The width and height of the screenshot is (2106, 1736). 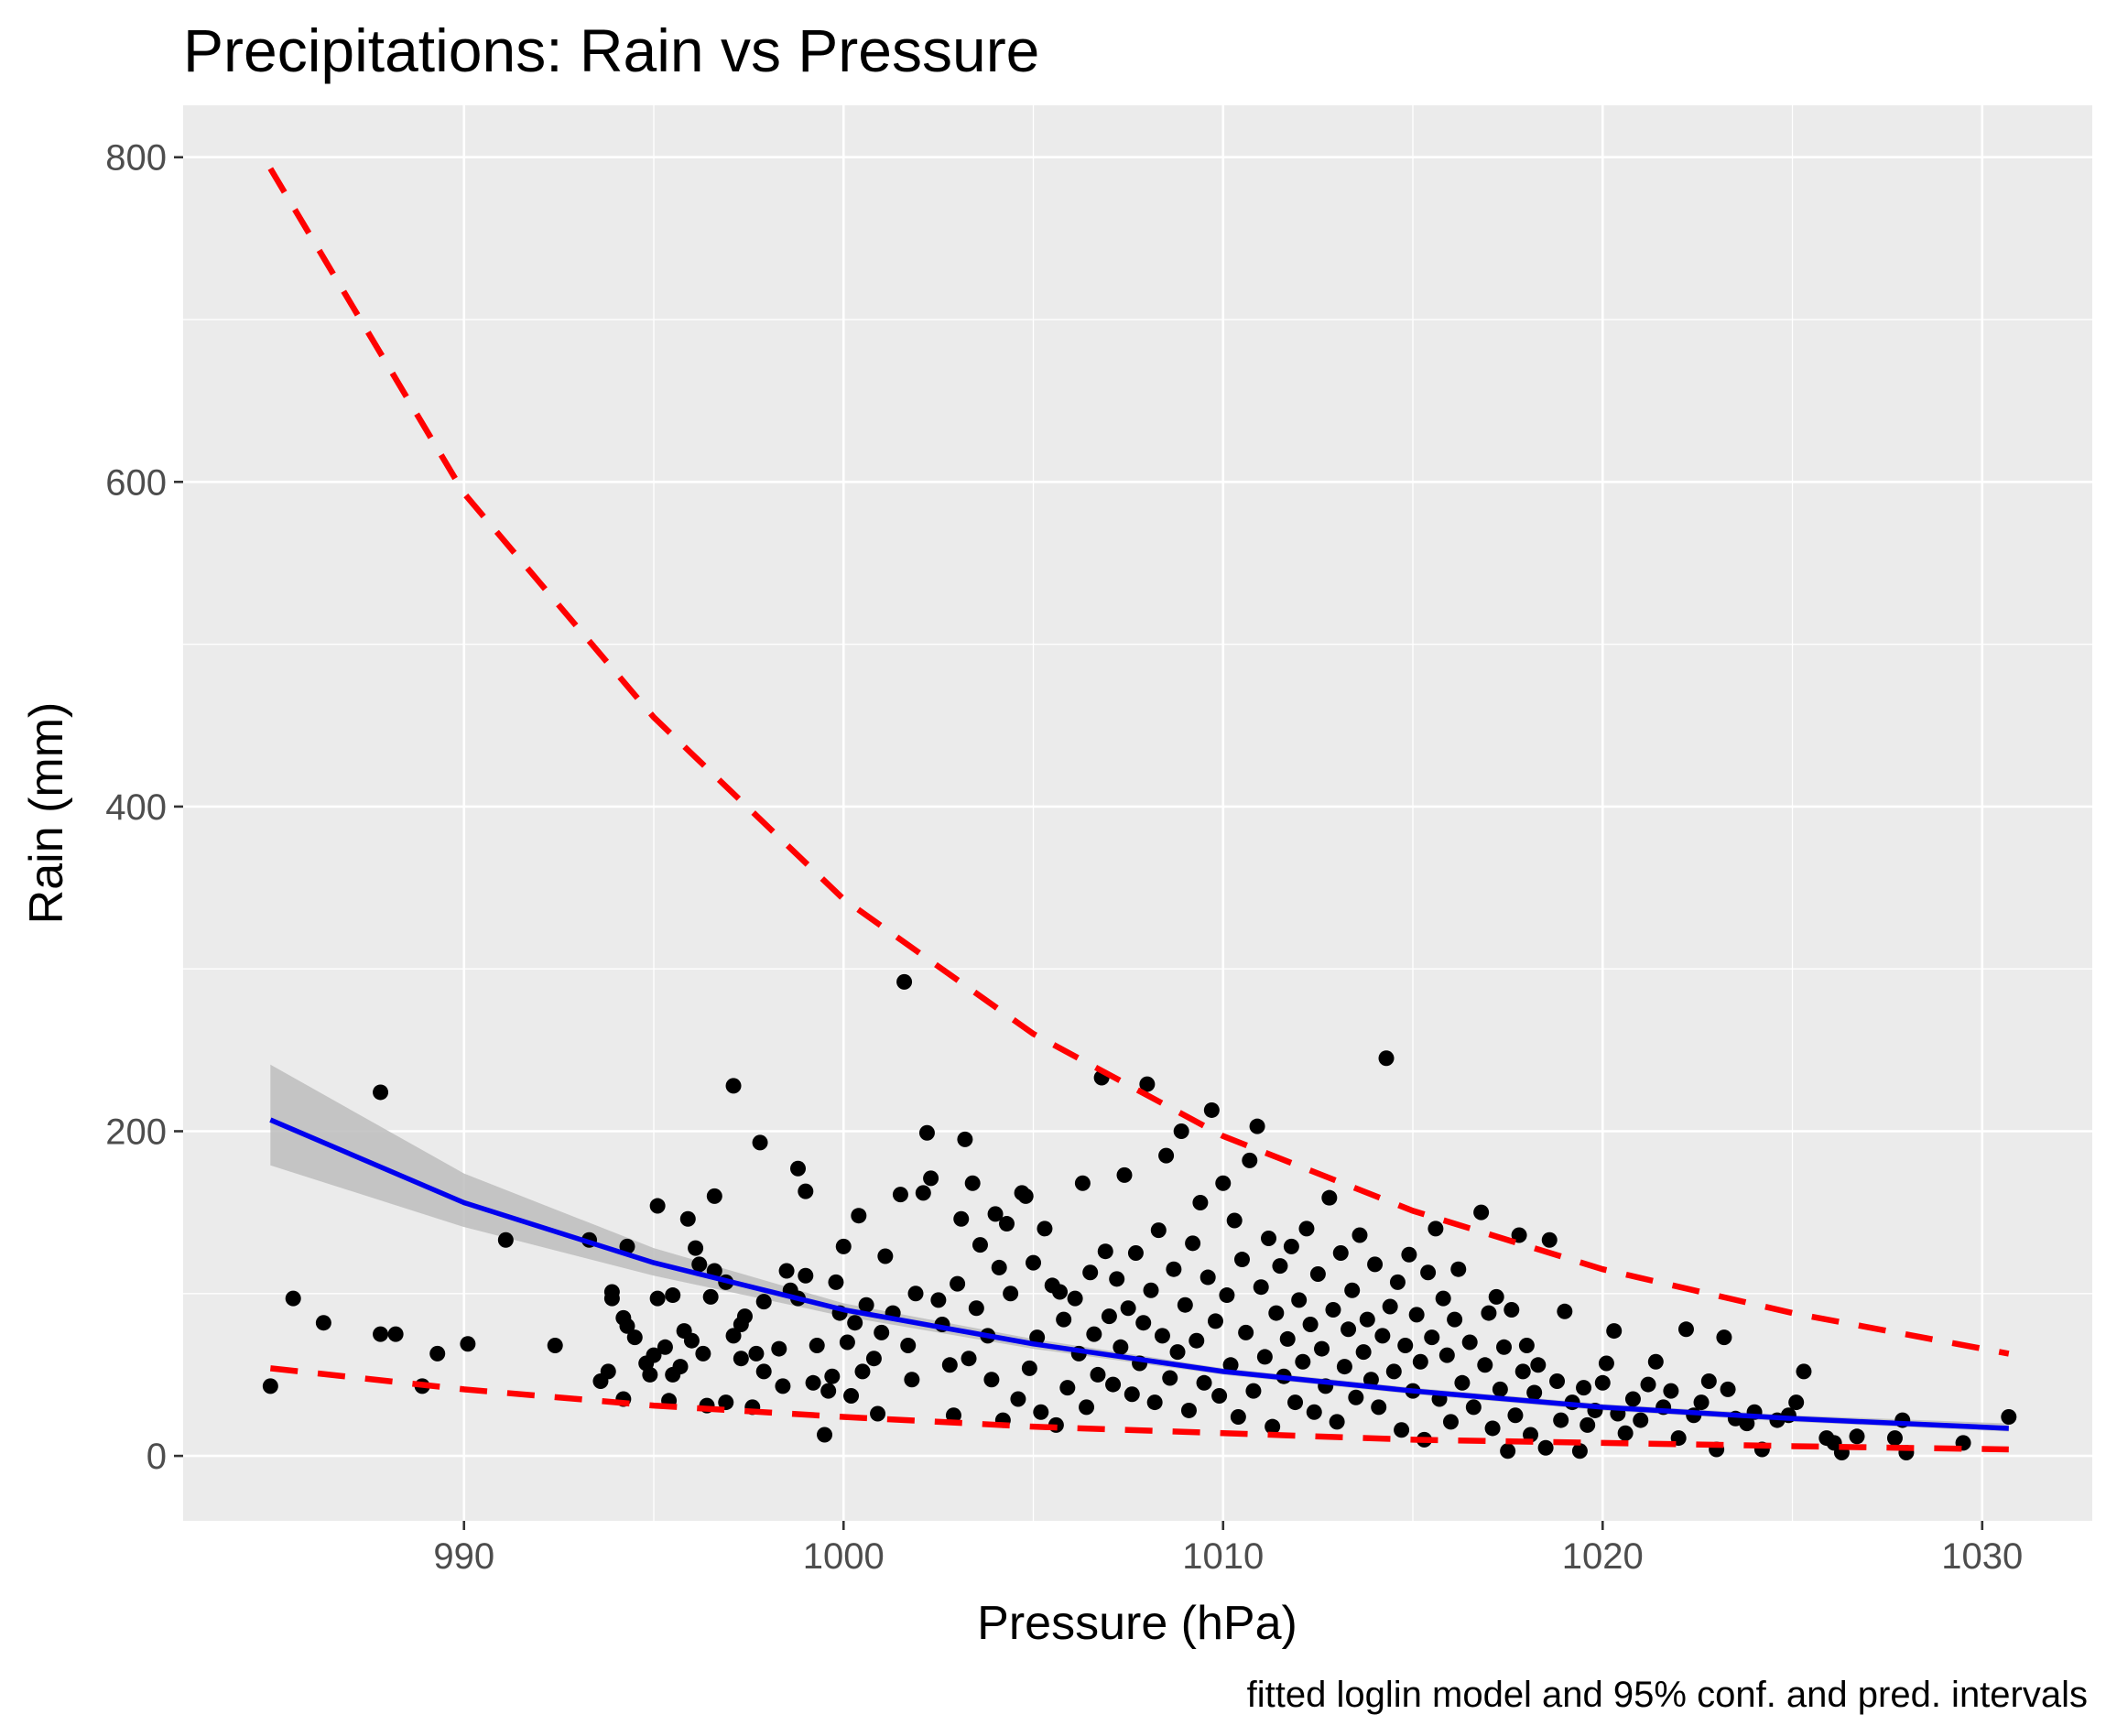 I want to click on y-axis-title: Rain (mm), so click(x=46, y=814).